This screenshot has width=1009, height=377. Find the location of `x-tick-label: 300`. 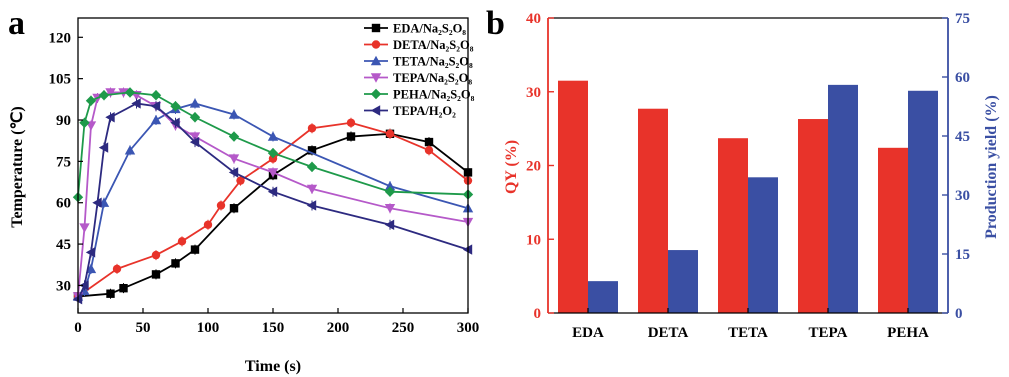

x-tick-label: 300 is located at coordinates (468, 328).